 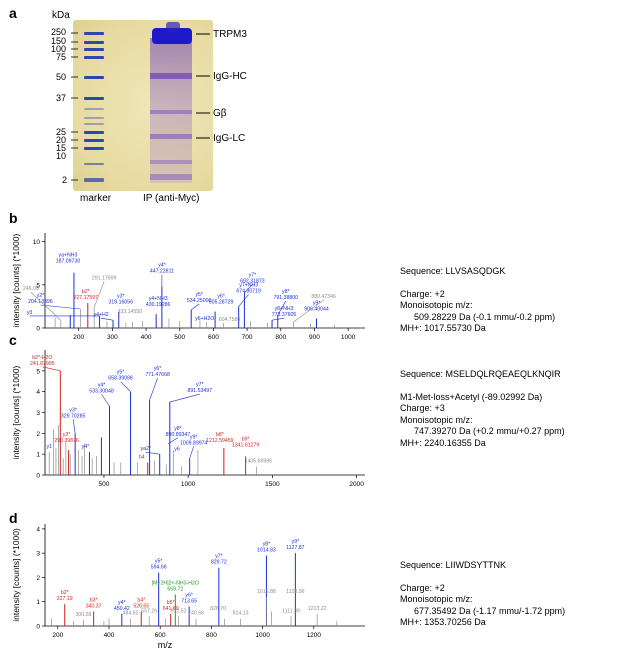 I want to click on sequence-b: Sequence: LLVSASQDGK, so click(x=453, y=271).